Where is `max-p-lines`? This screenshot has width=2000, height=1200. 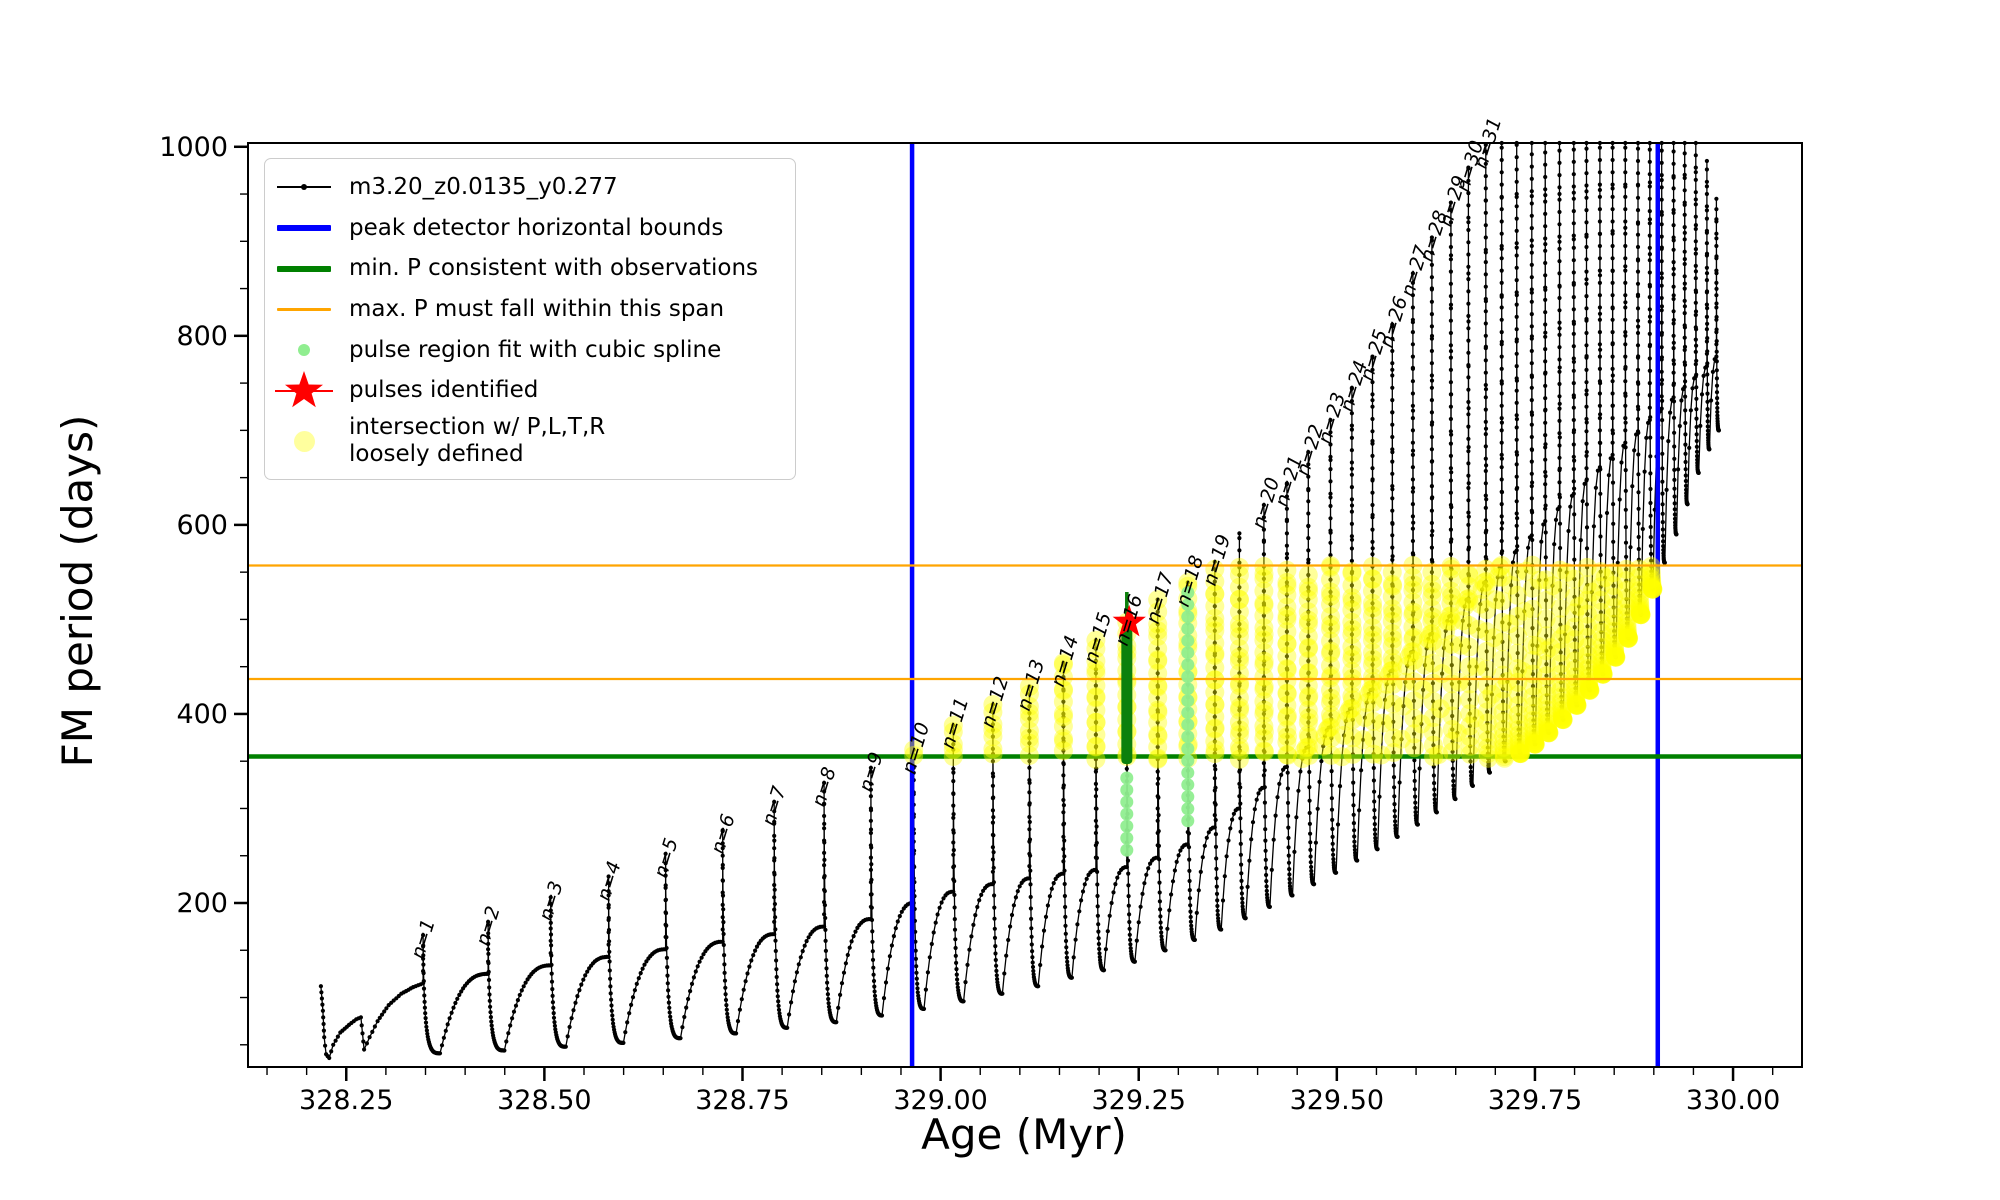 max-p-lines is located at coordinates (1025, 622).